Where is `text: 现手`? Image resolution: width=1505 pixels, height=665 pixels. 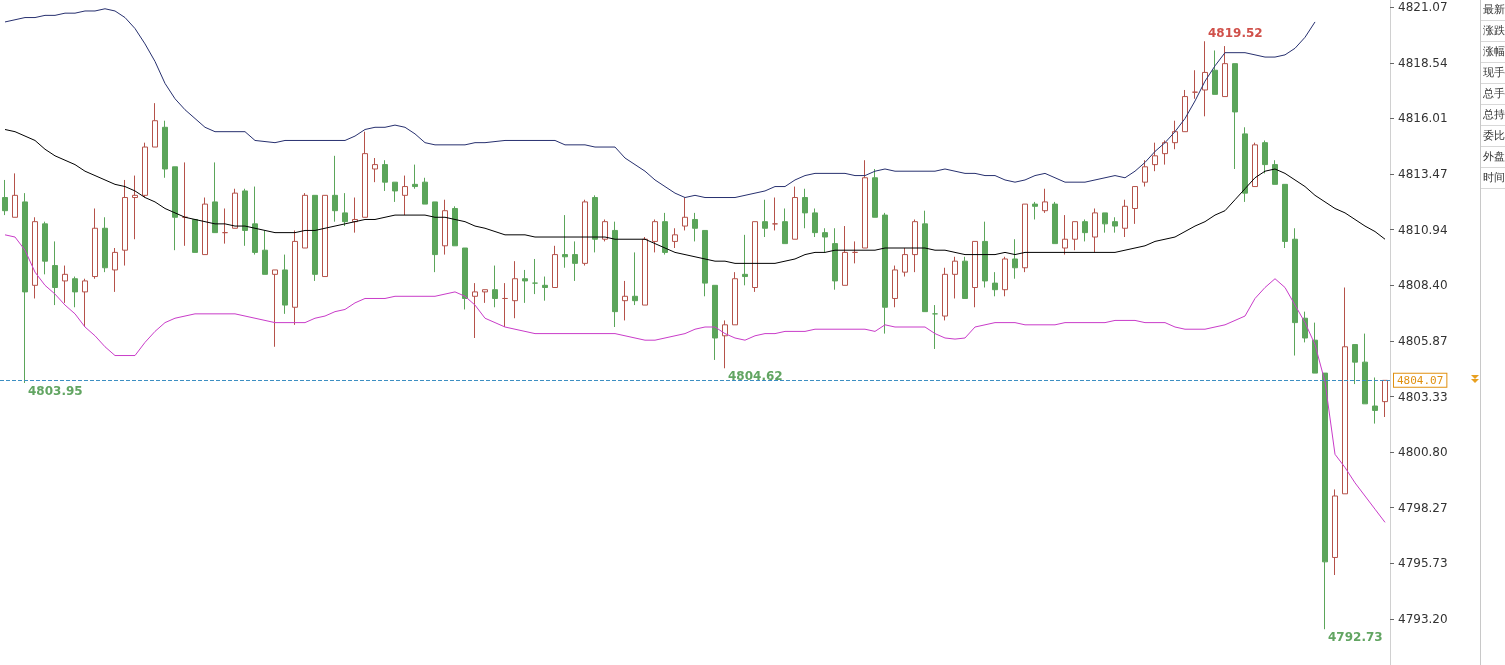 text: 现手 is located at coordinates (1493, 73).